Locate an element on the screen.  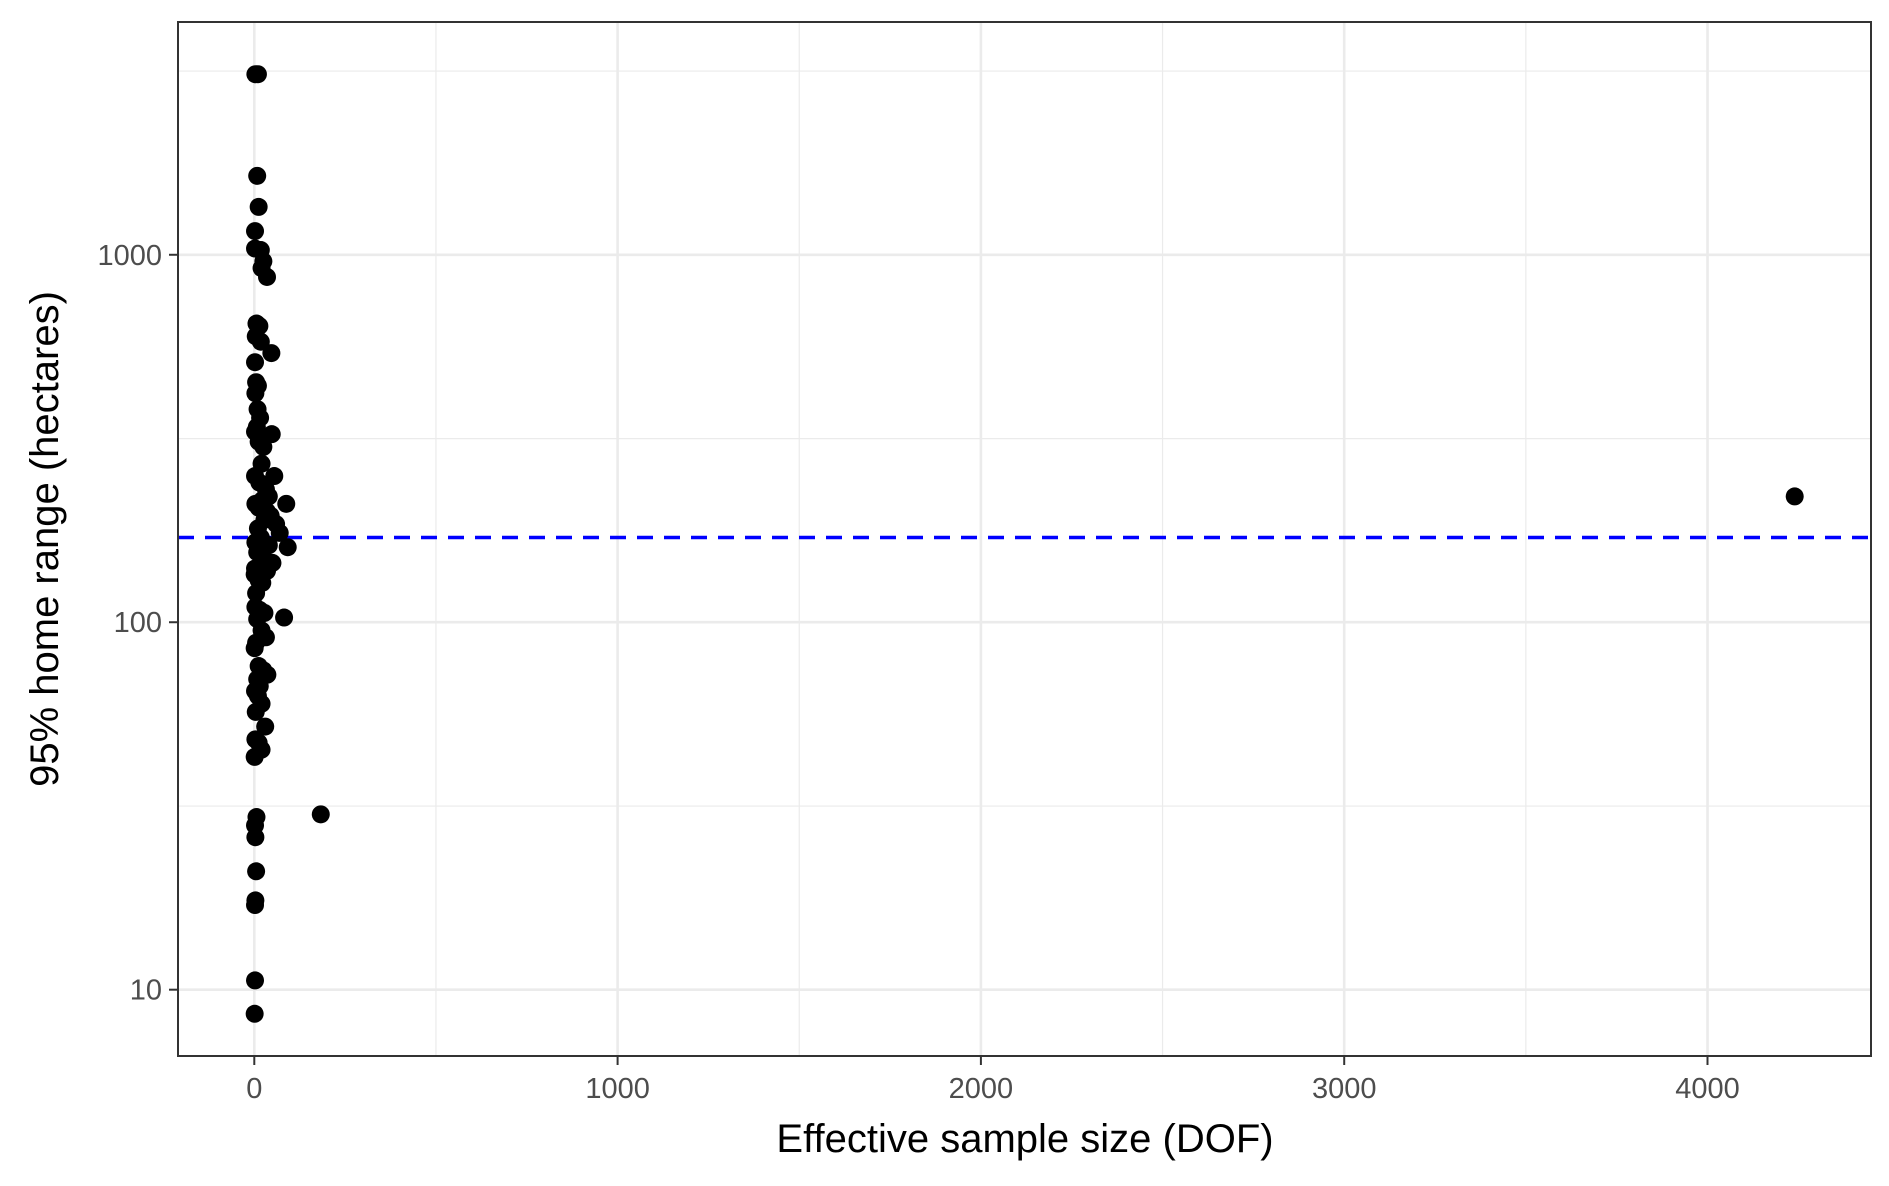
y-axis-title: 95% home range (hectares) is located at coordinates (45, 539).